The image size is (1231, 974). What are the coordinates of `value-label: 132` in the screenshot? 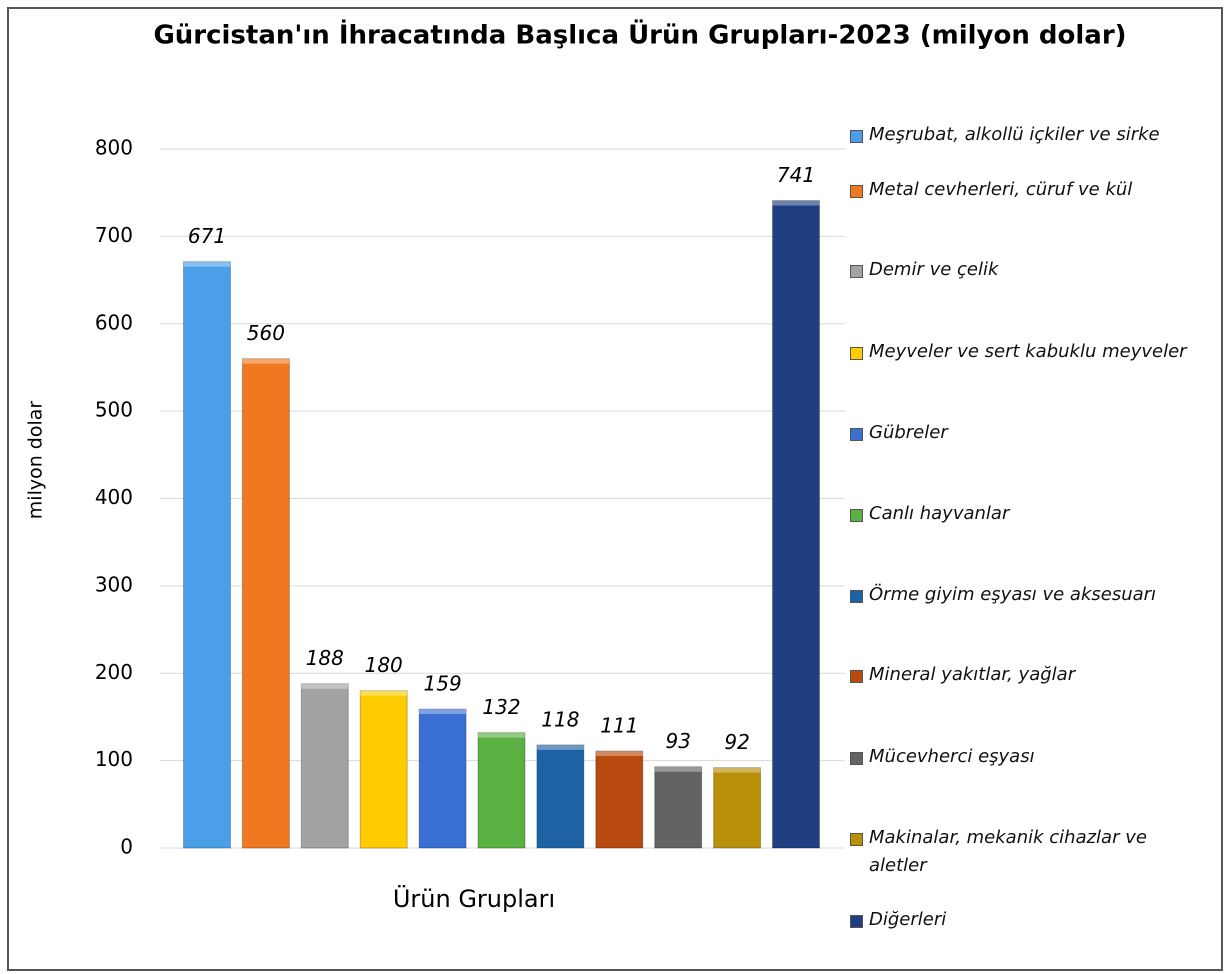 It's located at (501, 707).